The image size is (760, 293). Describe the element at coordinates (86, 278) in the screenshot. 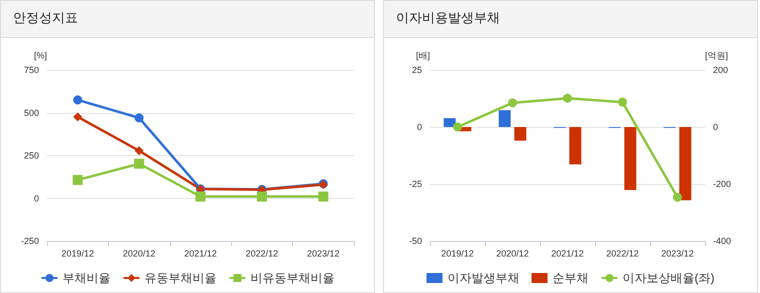

I see `legend-label: 부채비율` at that location.